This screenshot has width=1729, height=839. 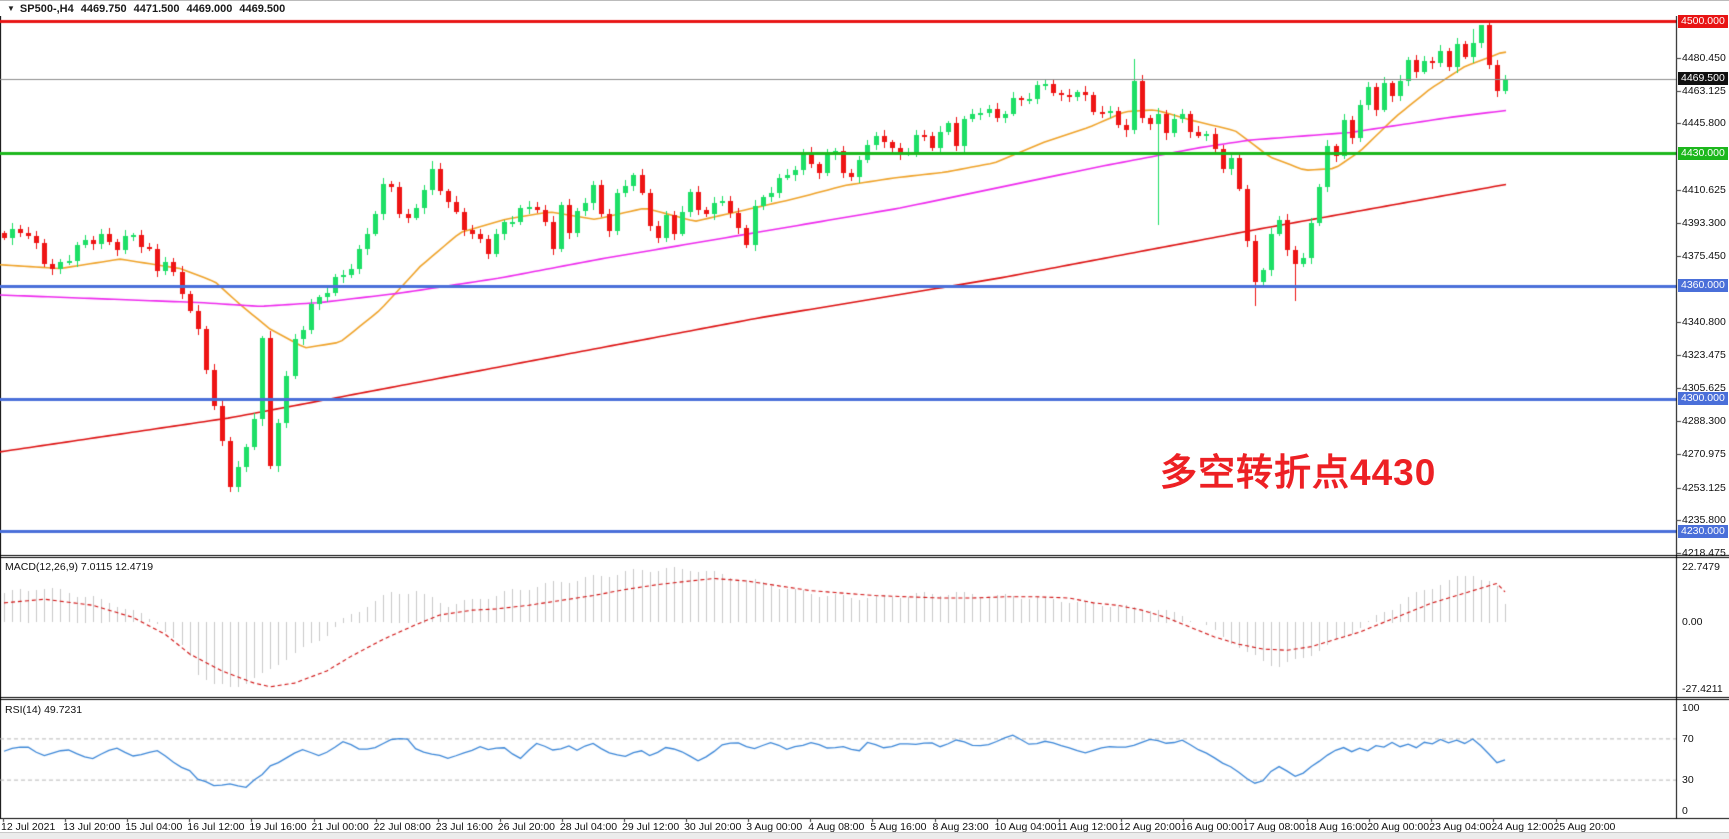 I want to click on time-axis-label: 16 Jul 12:00, so click(x=216, y=827).